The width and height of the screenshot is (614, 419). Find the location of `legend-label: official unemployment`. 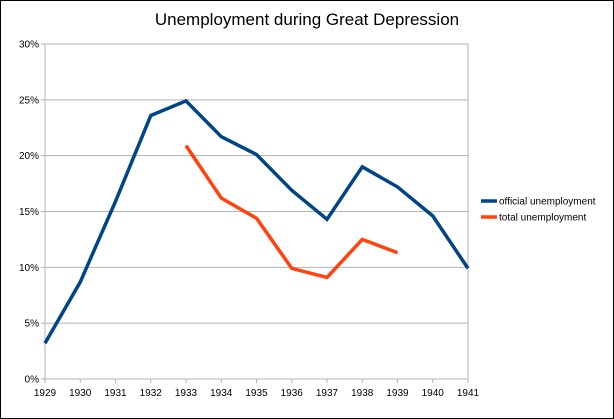

legend-label: official unemployment is located at coordinates (547, 202).